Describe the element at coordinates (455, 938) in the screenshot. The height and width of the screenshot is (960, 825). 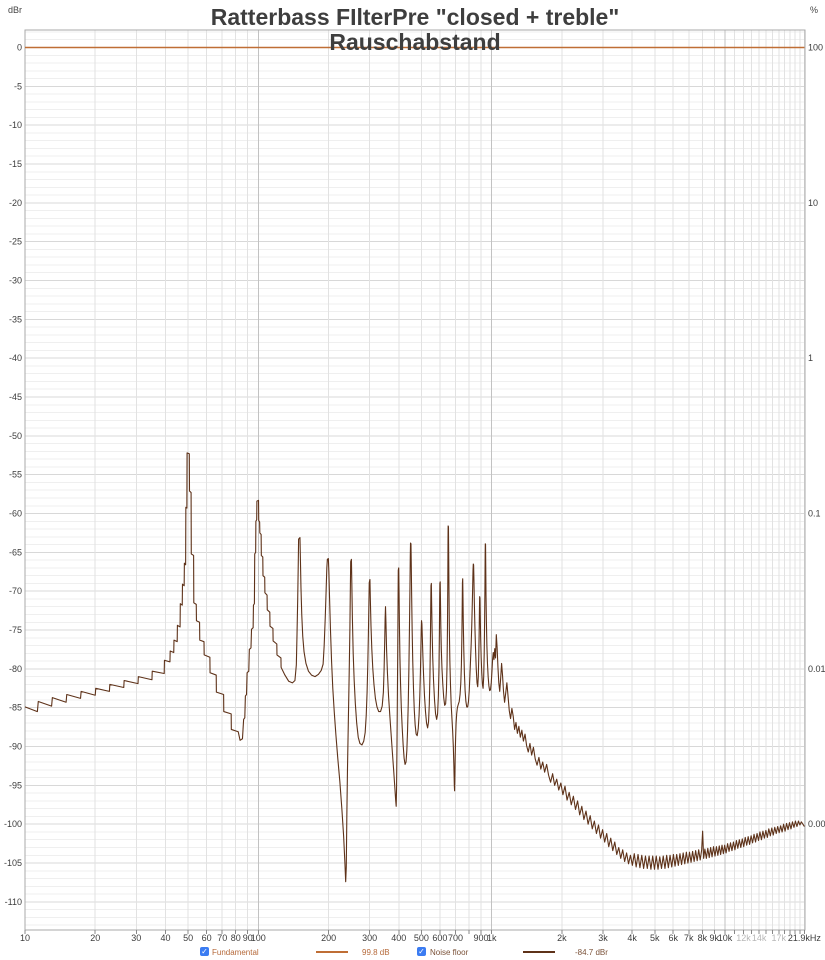
I see `svg-text: 700` at that location.